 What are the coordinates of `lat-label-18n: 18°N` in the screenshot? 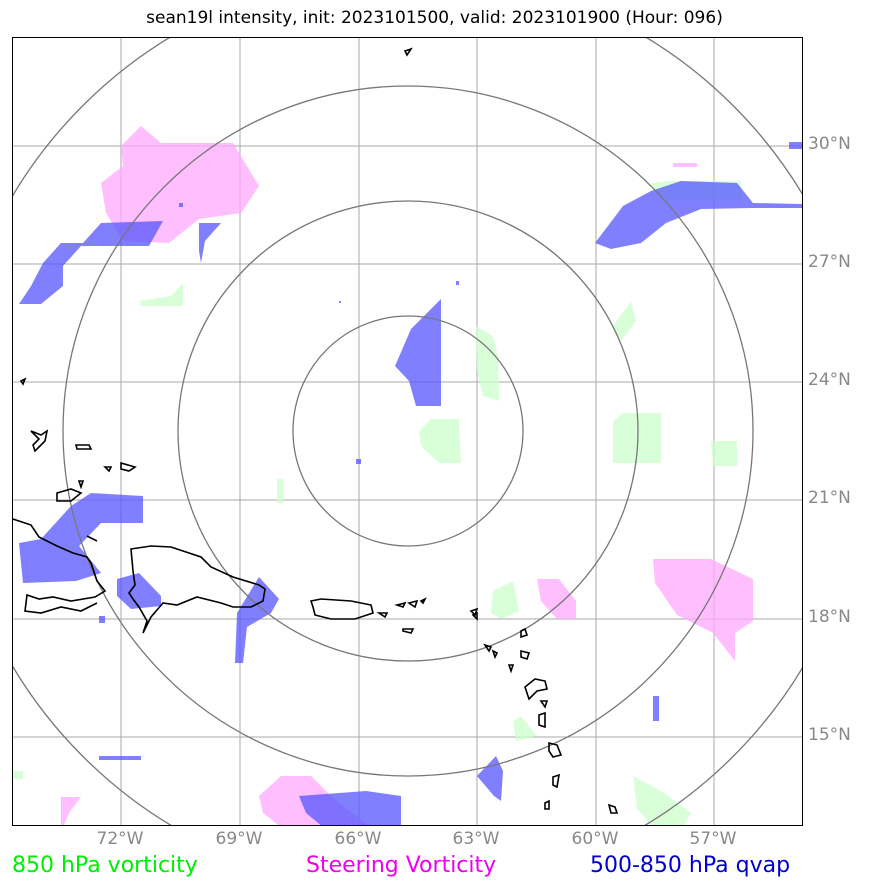 It's located at (829, 617).